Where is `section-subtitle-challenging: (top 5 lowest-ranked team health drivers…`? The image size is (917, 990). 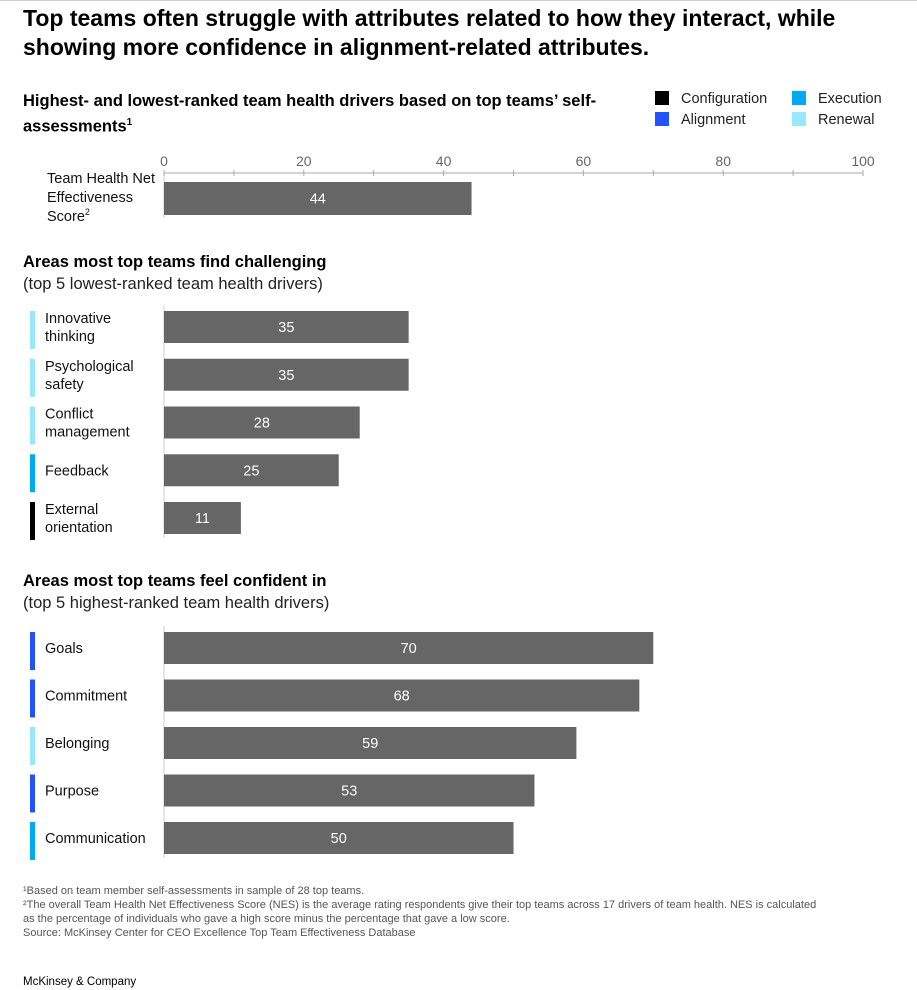 section-subtitle-challenging: (top 5 lowest-ranked team health drivers… is located at coordinates (173, 284).